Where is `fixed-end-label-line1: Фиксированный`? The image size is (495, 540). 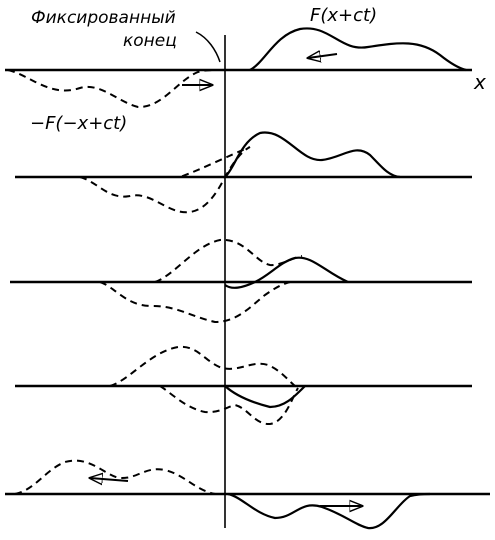
fixed-end-label-line1: Фиксированный is located at coordinates (103, 18).